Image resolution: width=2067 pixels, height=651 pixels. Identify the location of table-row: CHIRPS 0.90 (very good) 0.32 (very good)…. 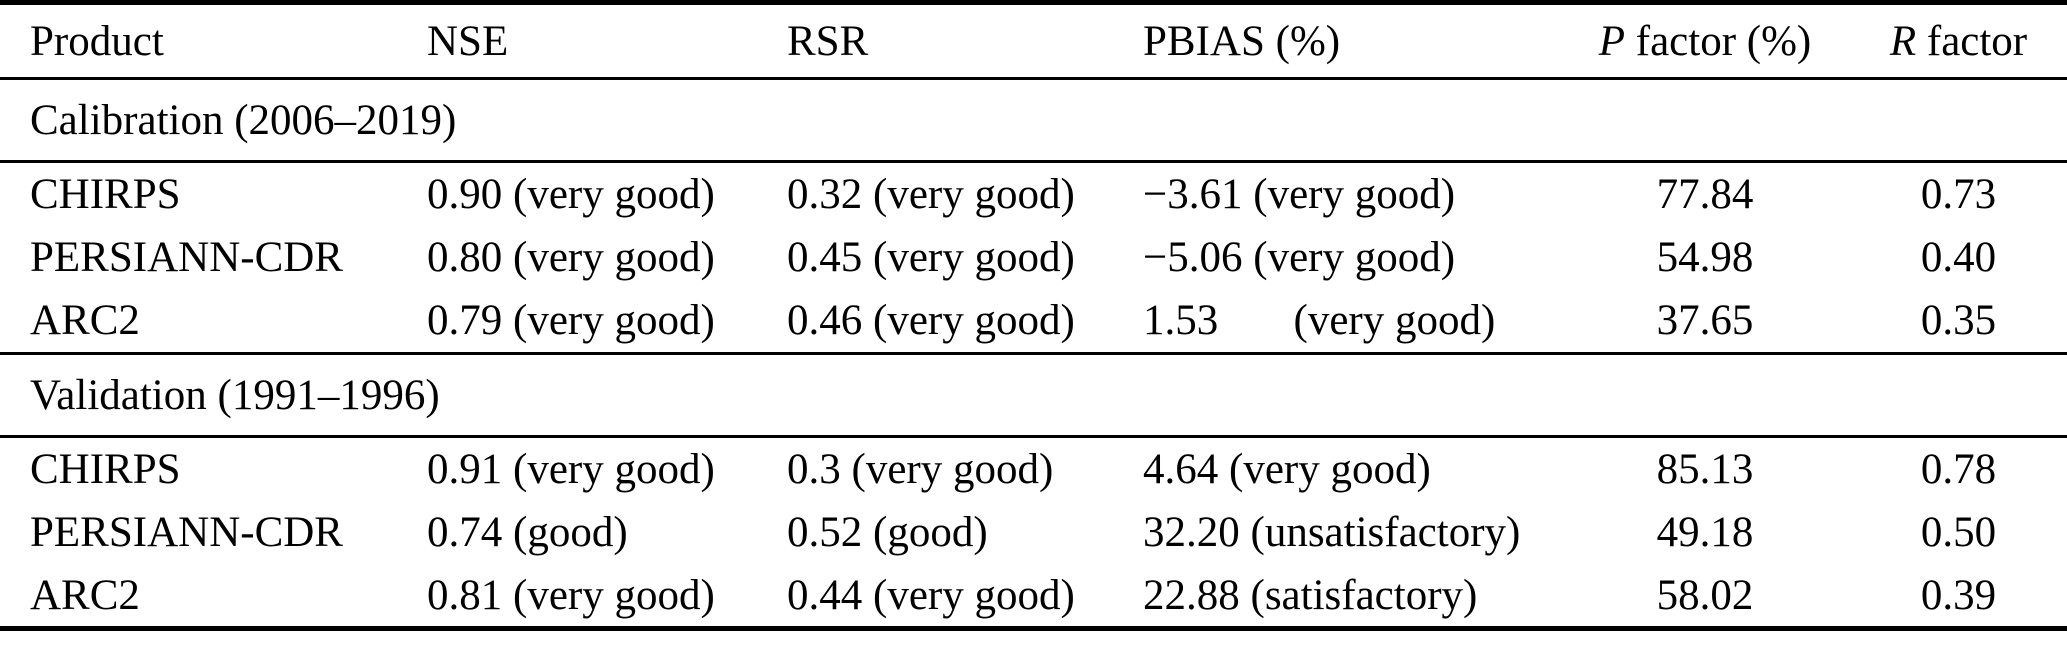
(1033, 194).